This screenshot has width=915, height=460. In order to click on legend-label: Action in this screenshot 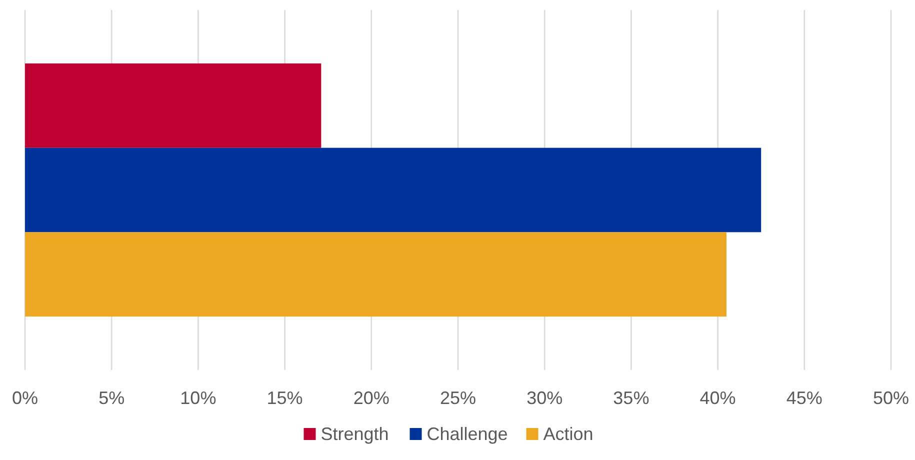, I will do `click(568, 434)`.